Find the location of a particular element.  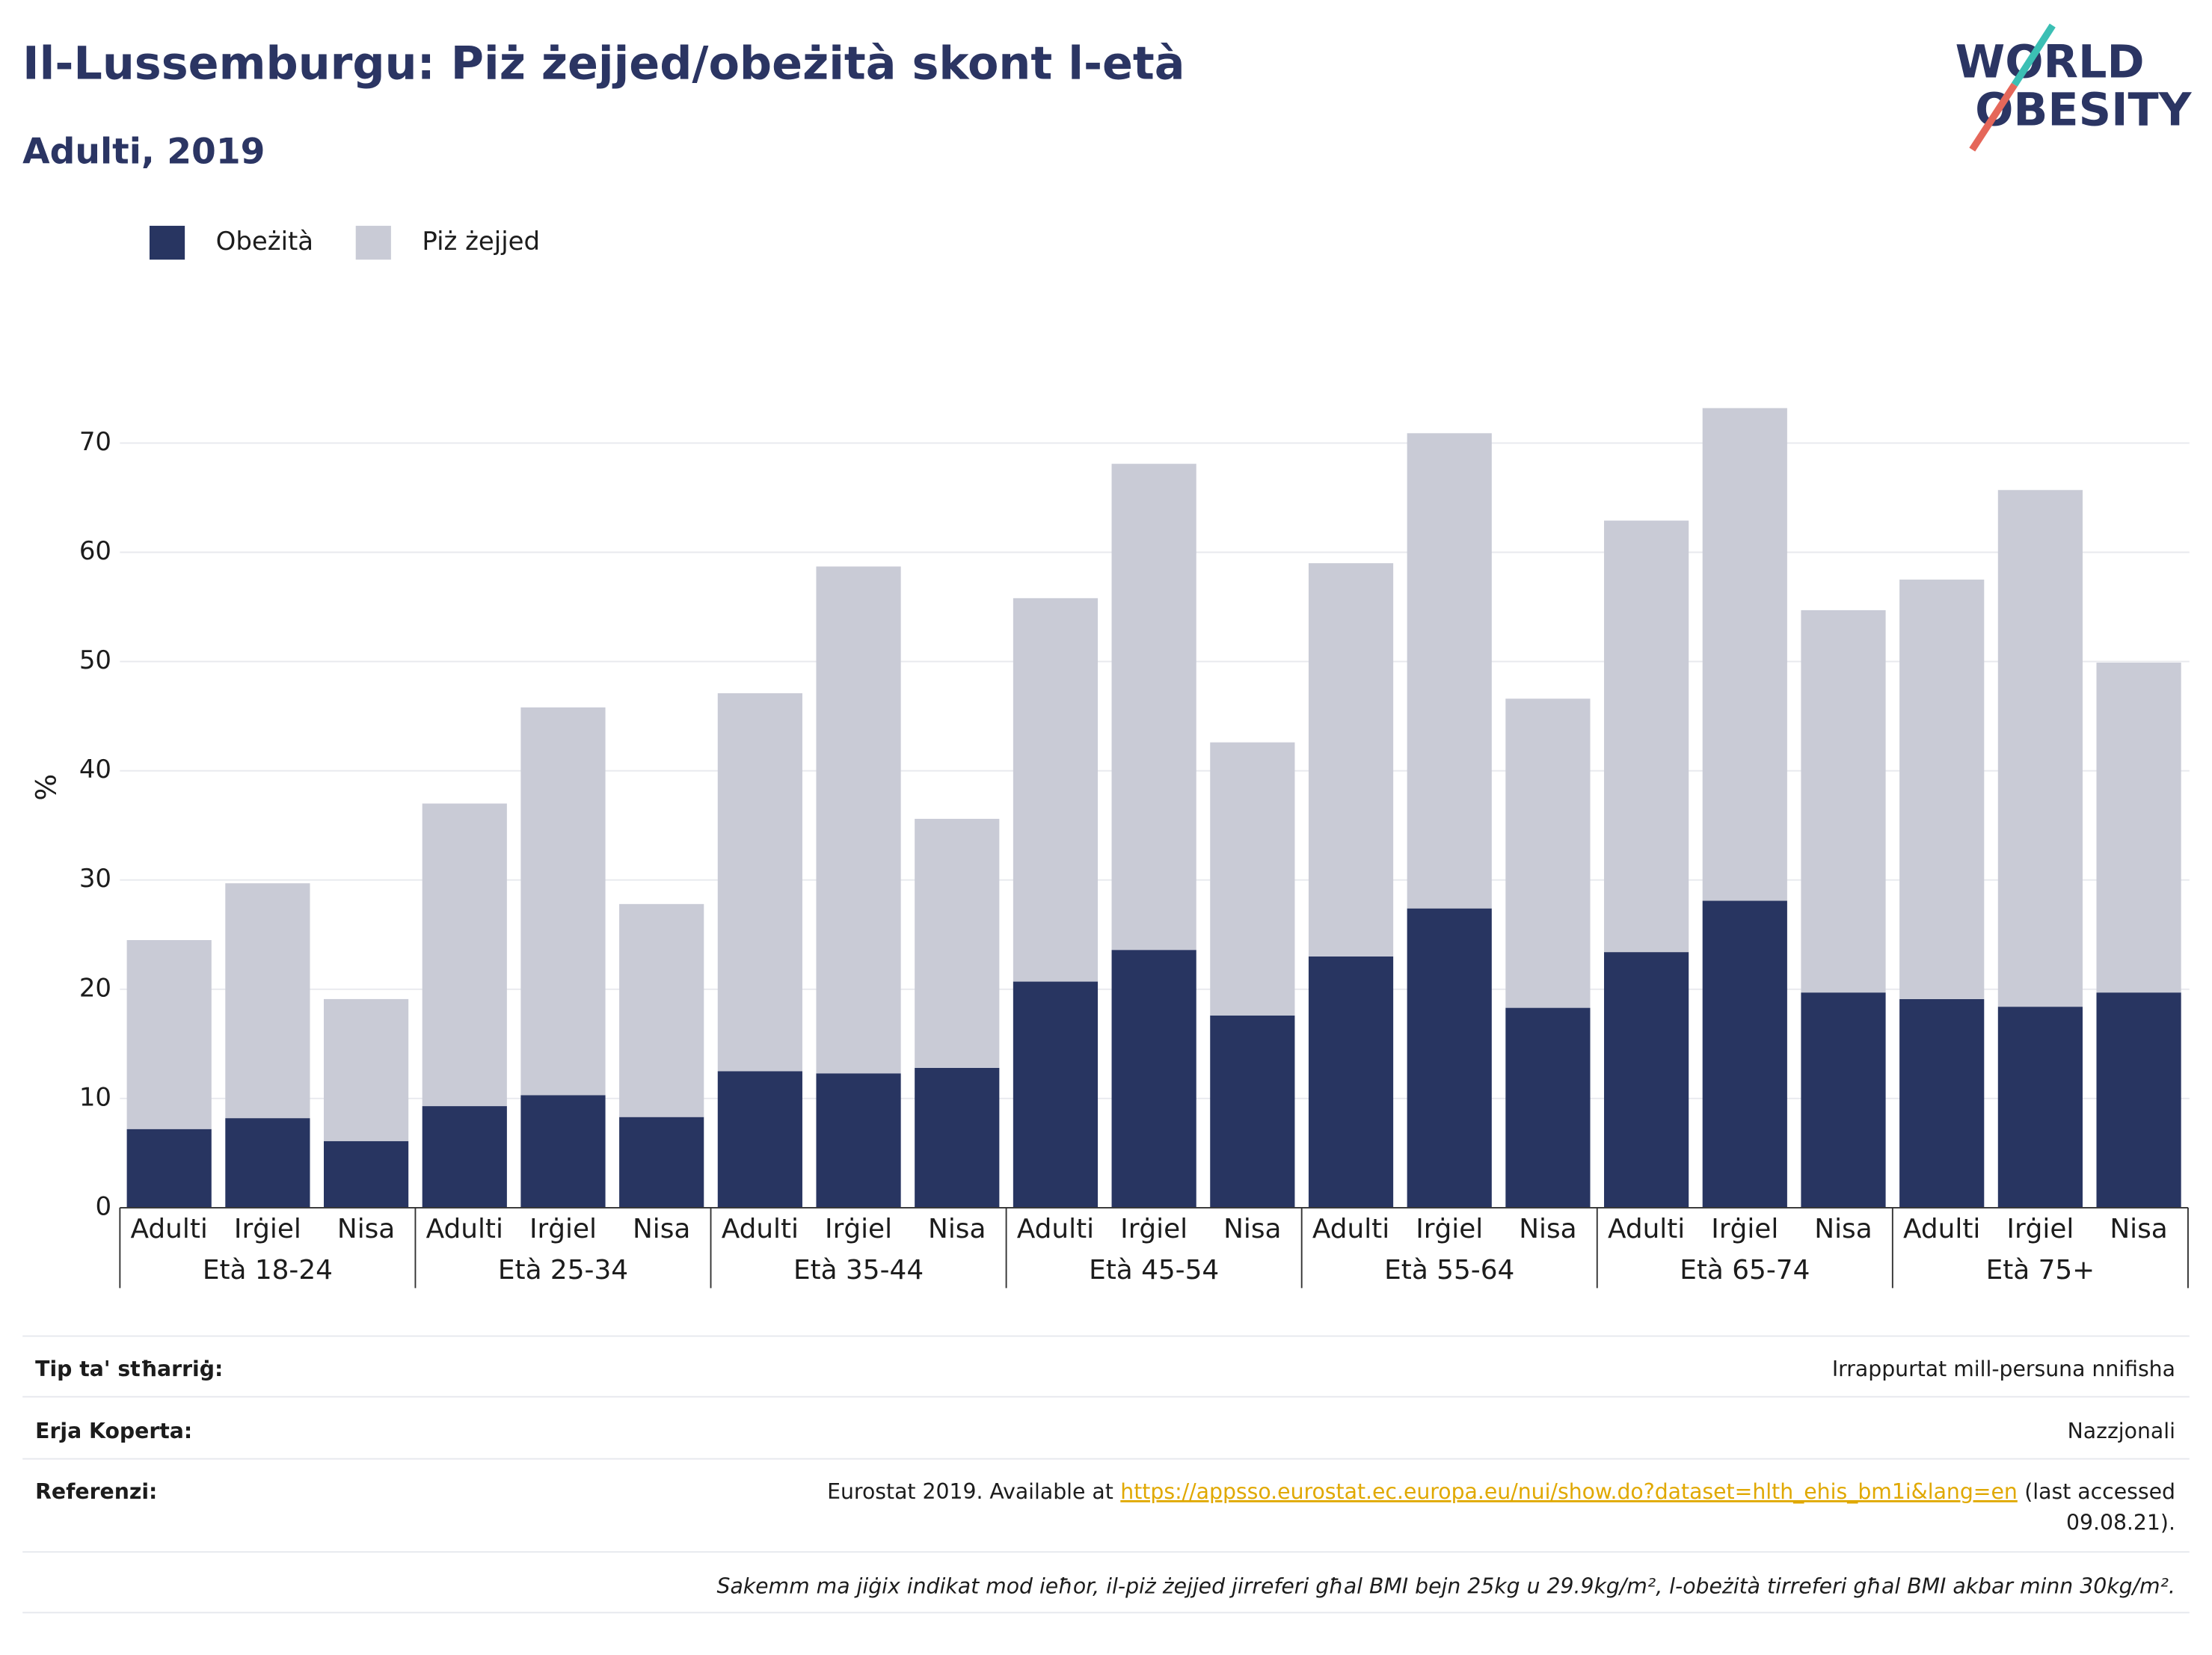

row-label: Erja Koperta: is located at coordinates (113, 1431).